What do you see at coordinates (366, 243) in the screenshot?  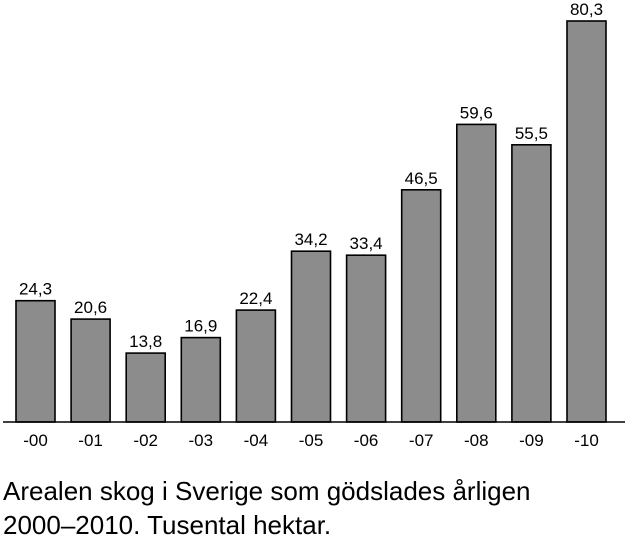 I see `value-label-06: 33,4` at bounding box center [366, 243].